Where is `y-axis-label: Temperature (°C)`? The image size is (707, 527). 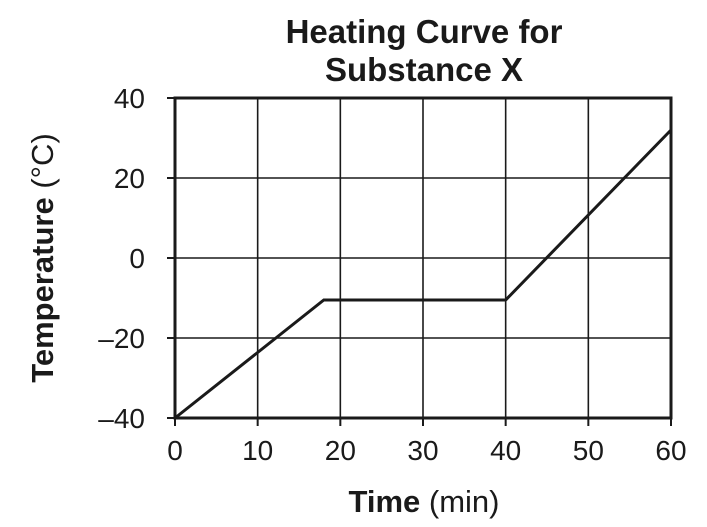
y-axis-label: Temperature (°C) is located at coordinates (42, 258).